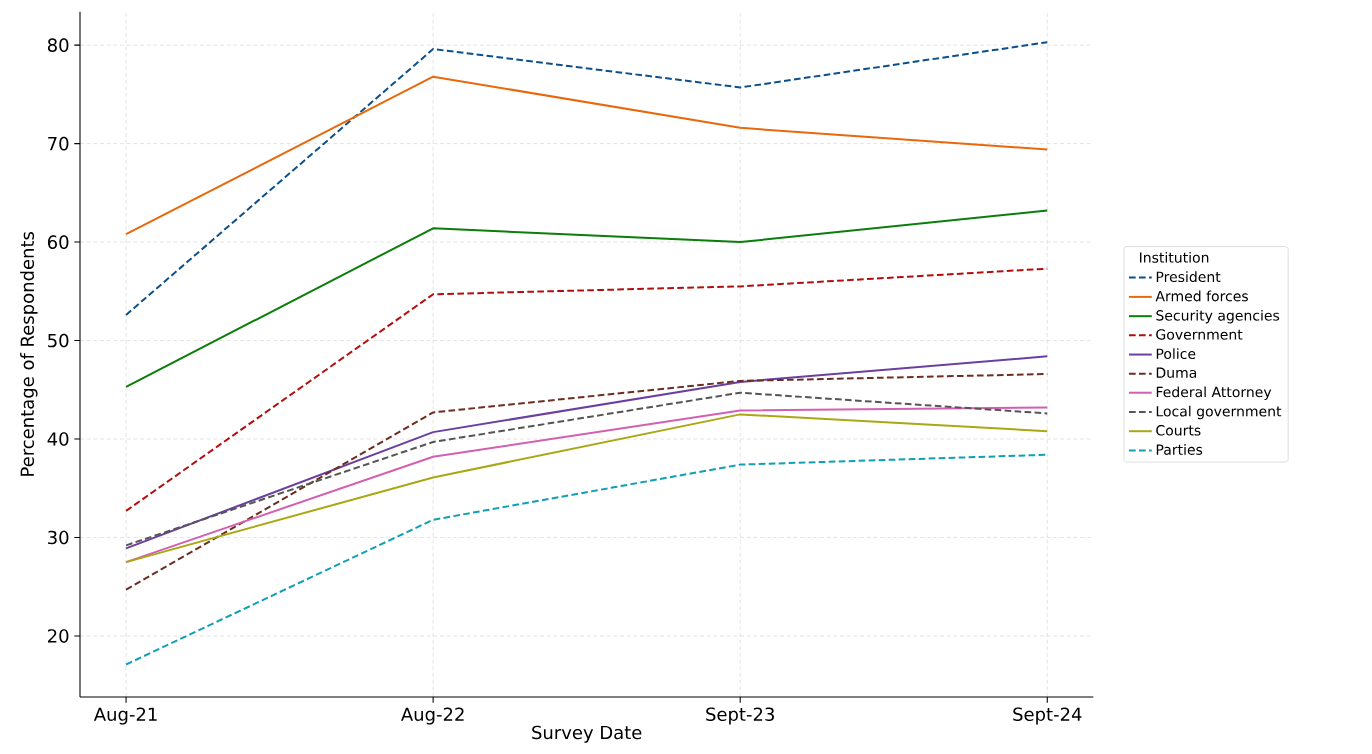 This screenshot has width=1372, height=754. What do you see at coordinates (432, 716) in the screenshot?
I see `x-tick-label: Aug-22` at bounding box center [432, 716].